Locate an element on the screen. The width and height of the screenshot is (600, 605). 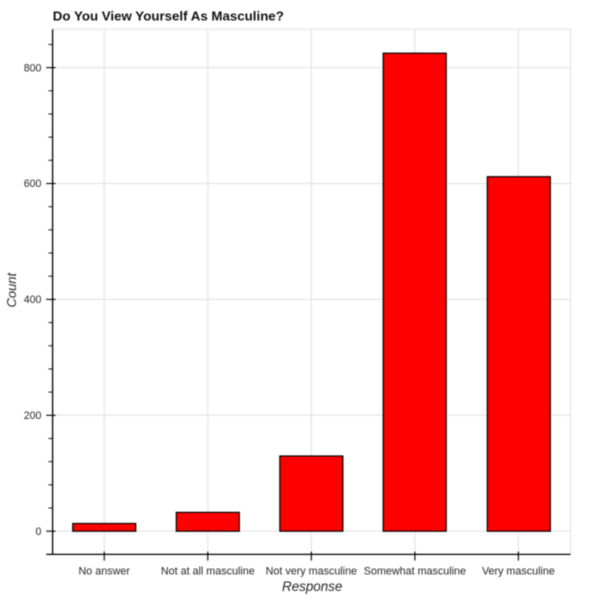
svg-text: Count is located at coordinates (11, 289).